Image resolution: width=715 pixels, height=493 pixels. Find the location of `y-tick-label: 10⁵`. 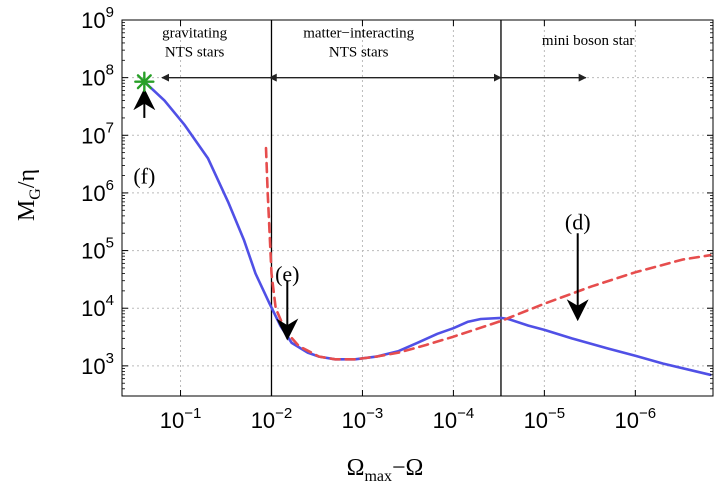

y-tick-label: 10⁵ is located at coordinates (97, 249).